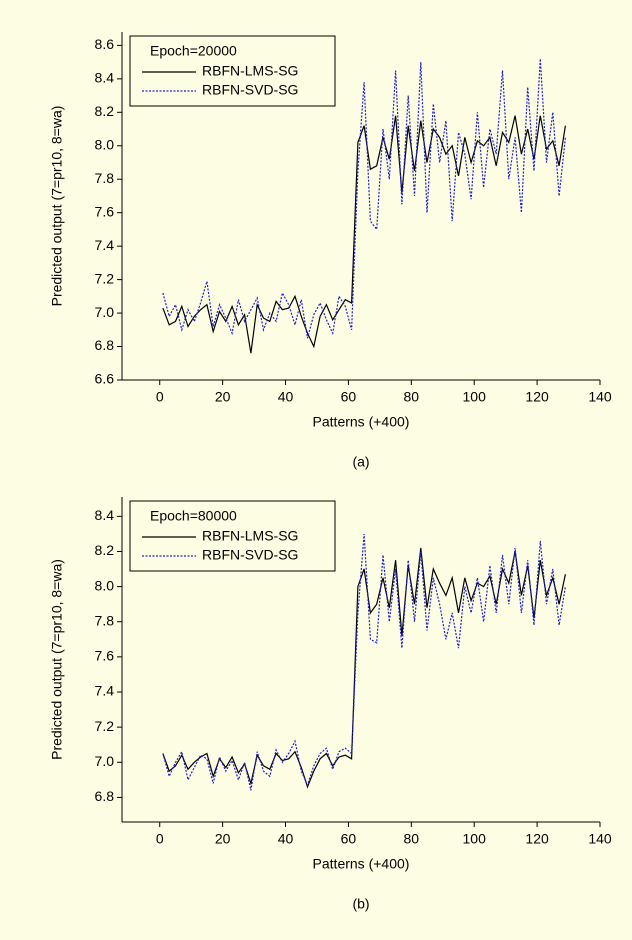 The height and width of the screenshot is (940, 632). What do you see at coordinates (193, 51) in the screenshot?
I see `legend-title: Epoch=20000` at bounding box center [193, 51].